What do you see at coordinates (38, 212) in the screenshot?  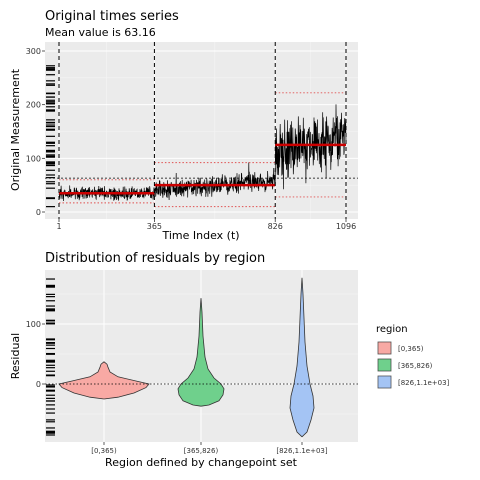 I see `chart1-y-tick-label: 0` at bounding box center [38, 212].